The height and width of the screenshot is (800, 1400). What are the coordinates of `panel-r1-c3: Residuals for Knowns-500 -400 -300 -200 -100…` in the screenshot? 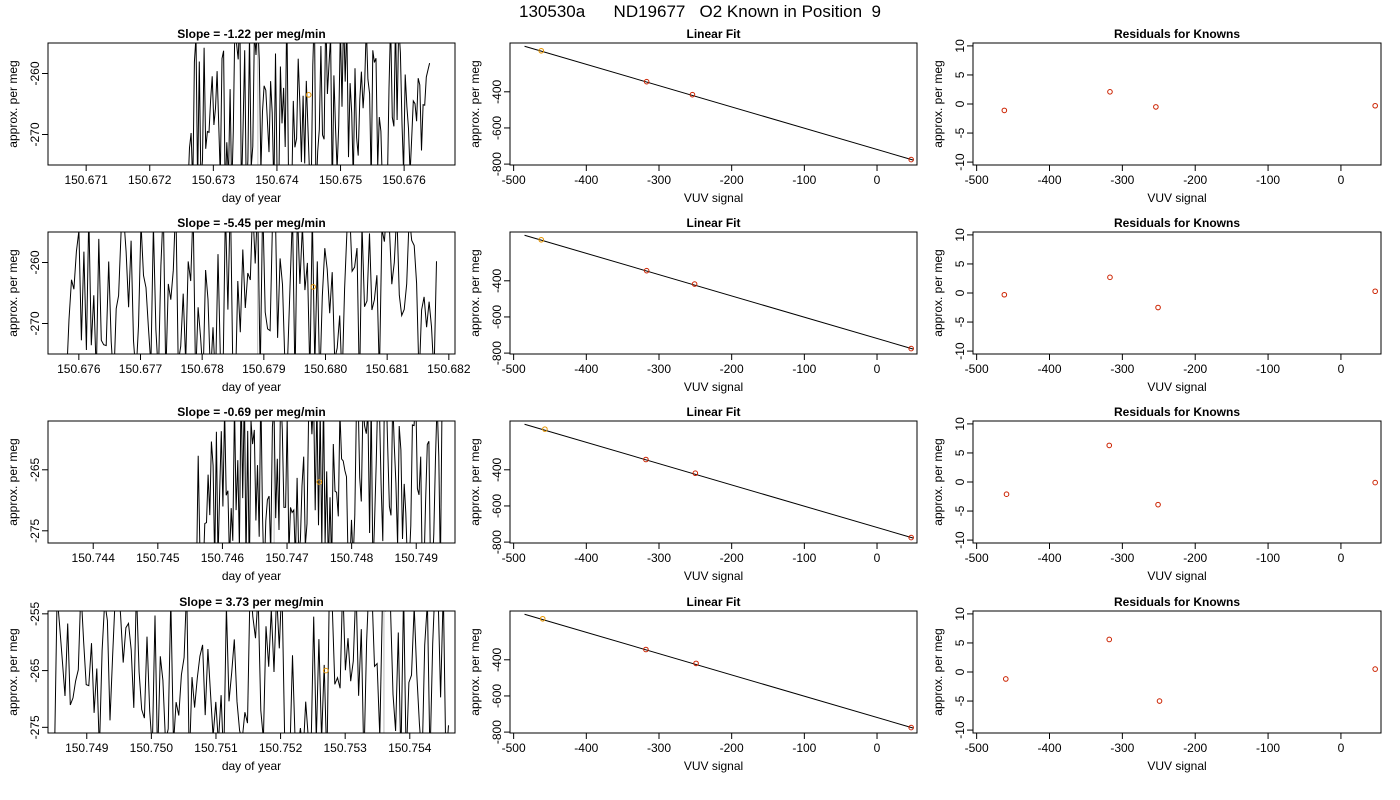 It's located at (1156, 116).